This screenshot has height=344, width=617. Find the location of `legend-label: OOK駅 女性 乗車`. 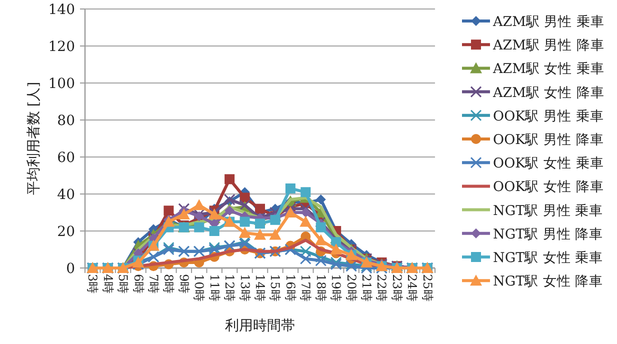

legend-label: OOK駅 女性 乗車 is located at coordinates (548, 164).